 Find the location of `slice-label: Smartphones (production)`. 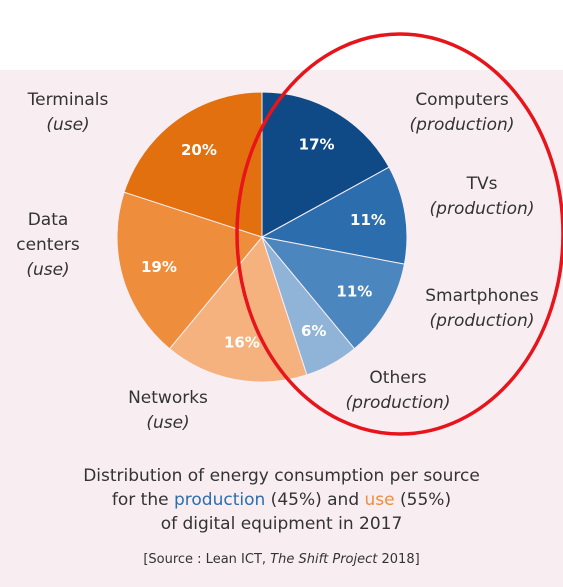

slice-label: Smartphones (production) is located at coordinates (482, 309).